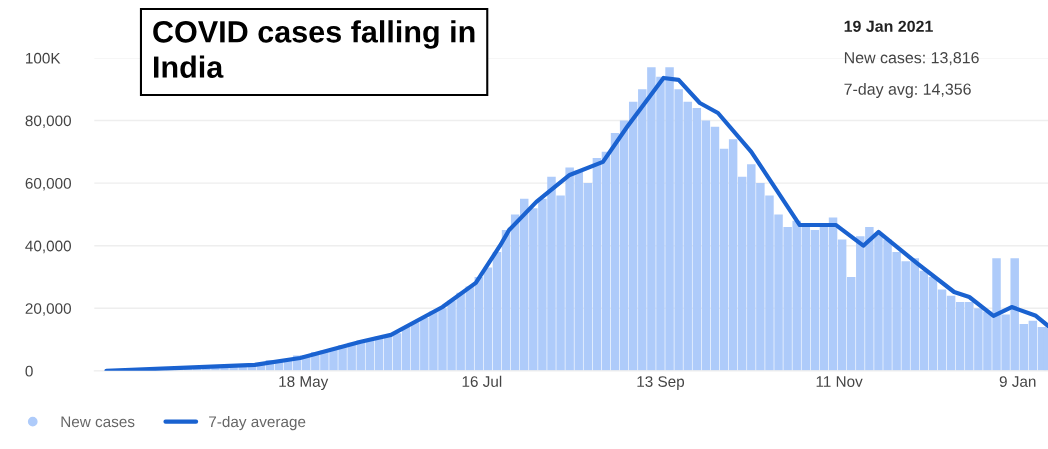 The width and height of the screenshot is (1048, 449). What do you see at coordinates (29, 371) in the screenshot?
I see `y-tick-label: 0` at bounding box center [29, 371].